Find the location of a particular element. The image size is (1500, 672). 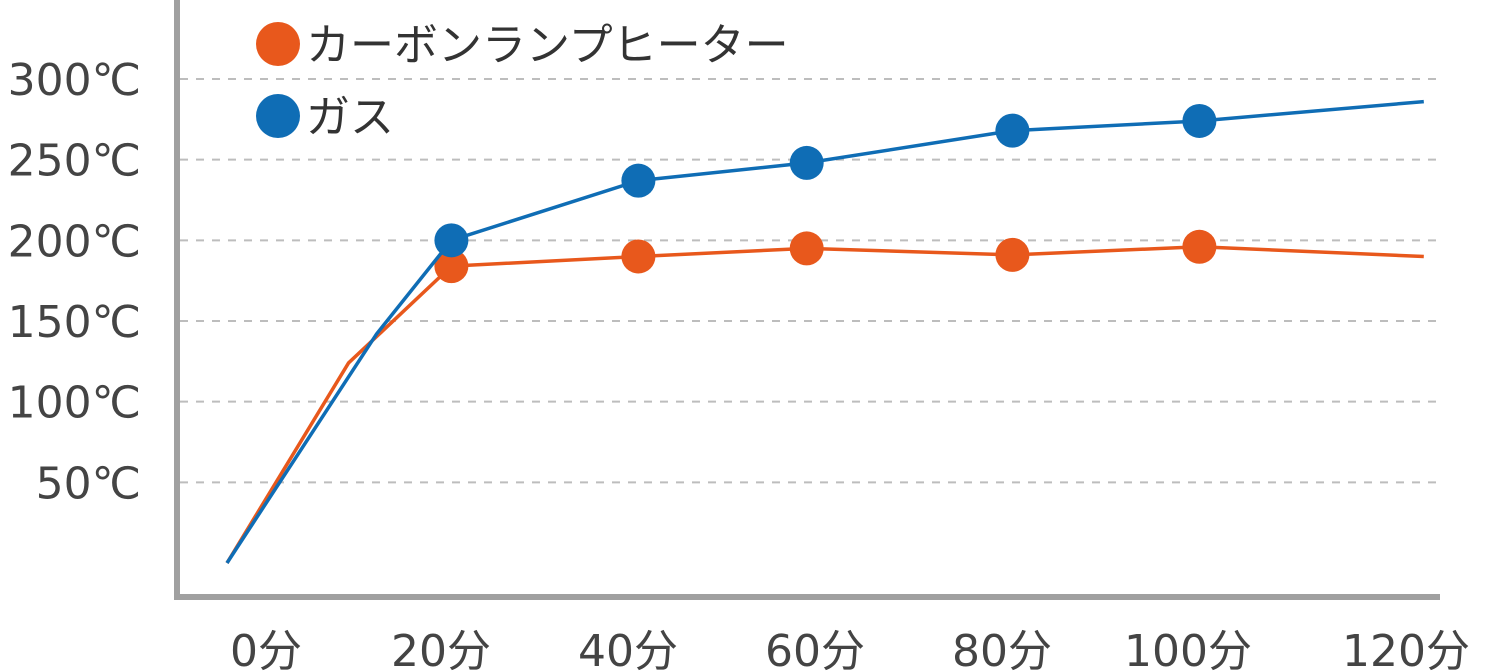

legend-label: ガス is located at coordinates (350, 117).